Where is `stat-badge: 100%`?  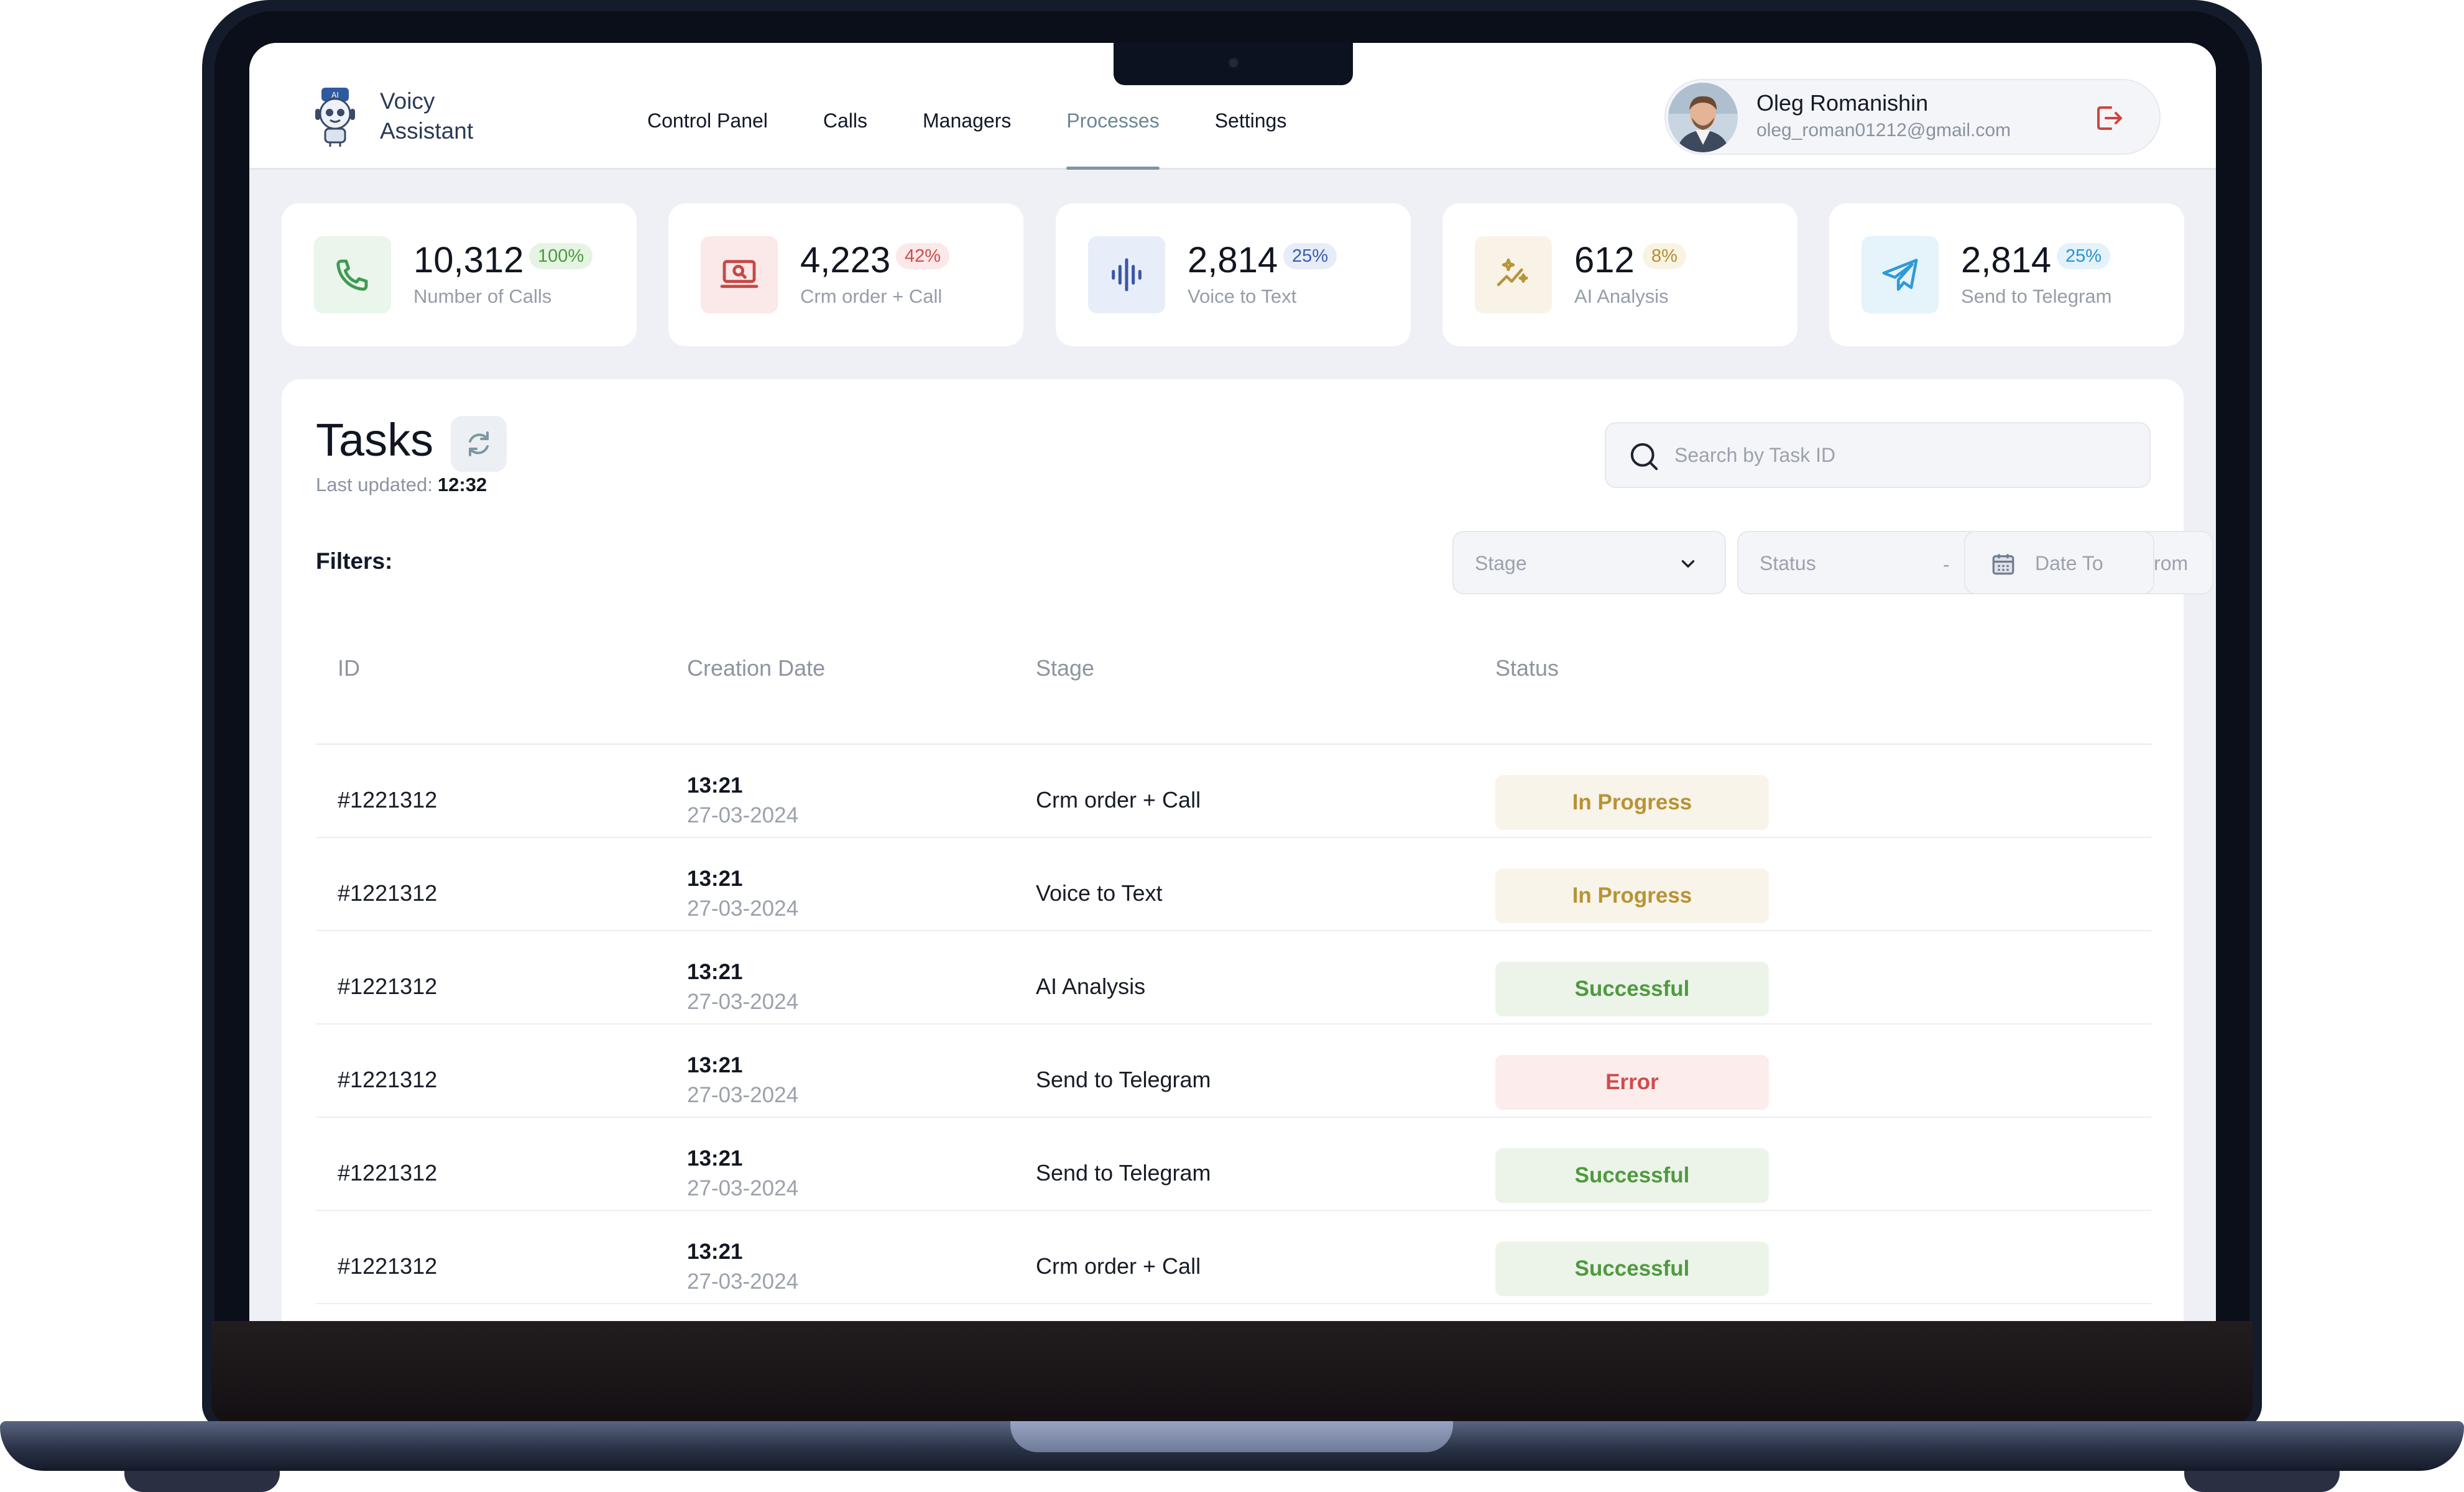
stat-badge: 100% is located at coordinates (561, 256).